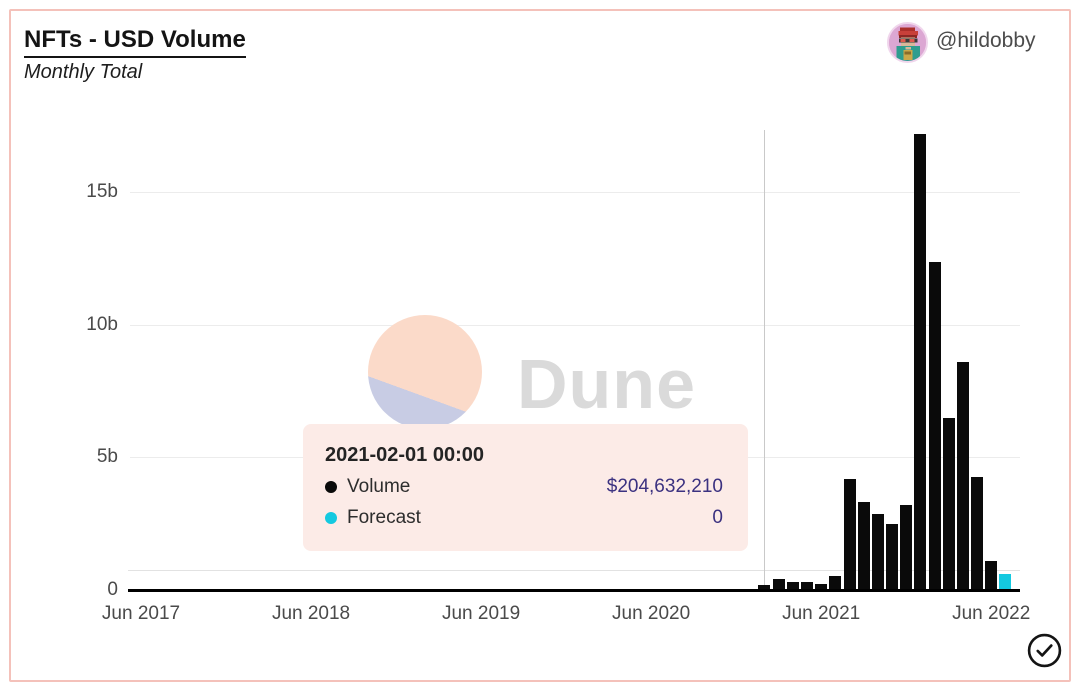 Image resolution: width=1080 pixels, height=691 pixels. I want to click on baseline-gridline, so click(574, 570).